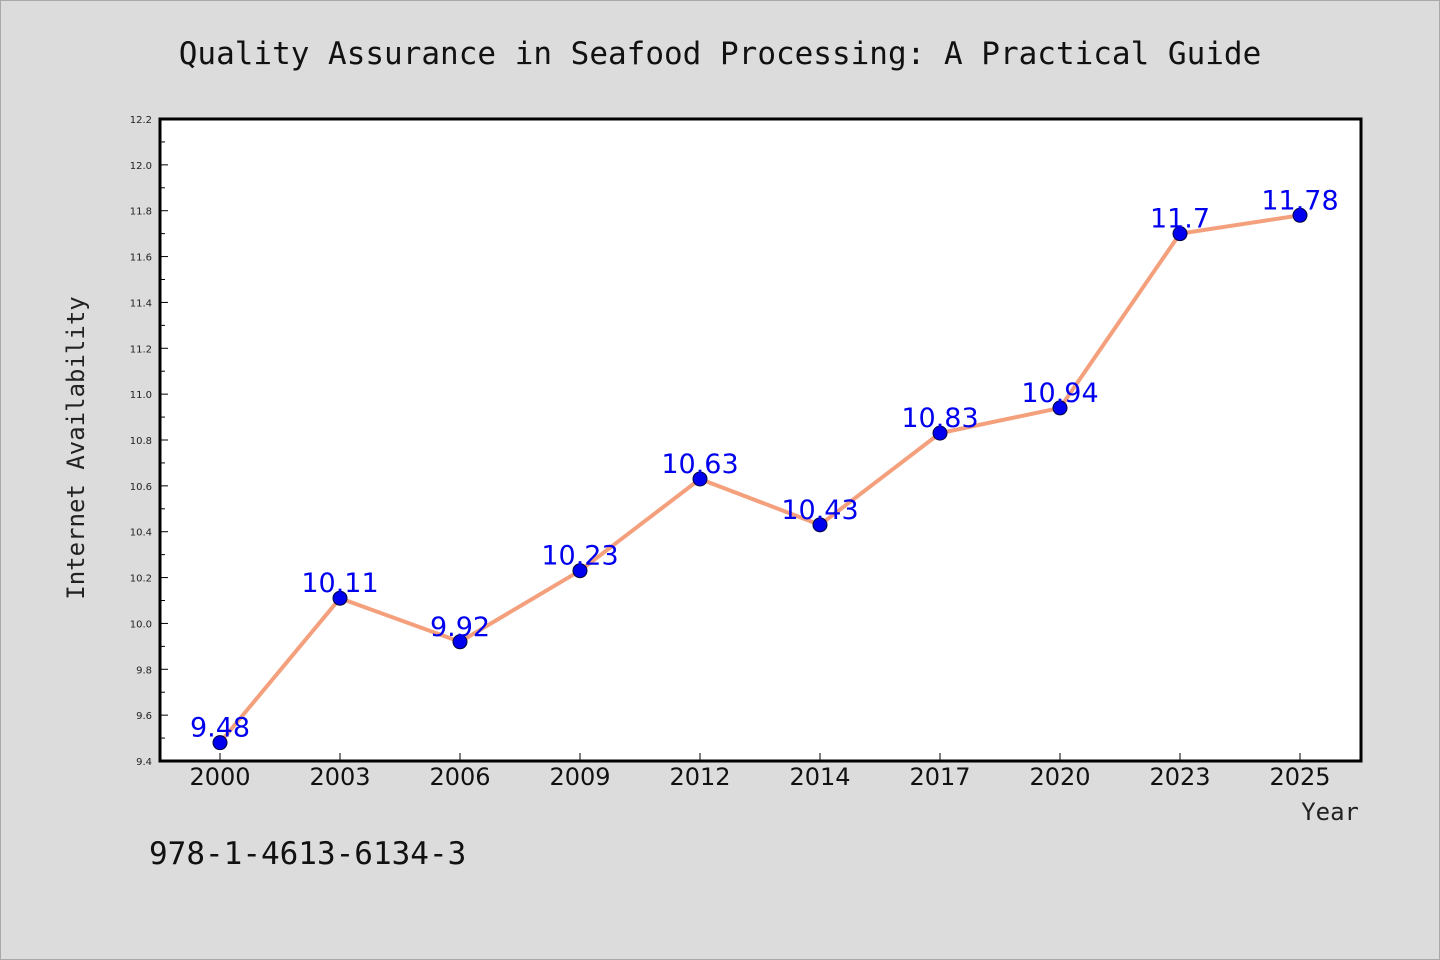 This screenshot has width=1440, height=960. What do you see at coordinates (760, 772) in the screenshot?
I see `x-axis: 2000 2003 2006 2009 2012 2014 2017 2020 2023 2025` at bounding box center [760, 772].